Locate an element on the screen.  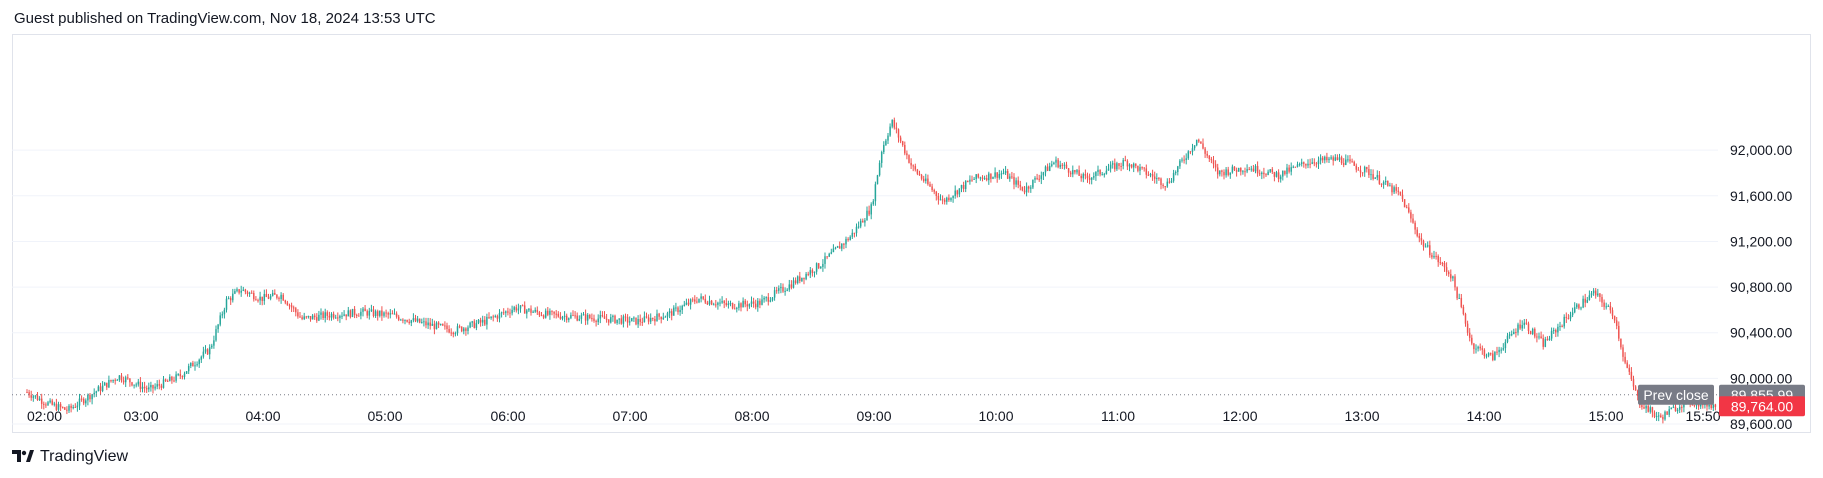
x-tick-label: 11:00 is located at coordinates (1118, 416).